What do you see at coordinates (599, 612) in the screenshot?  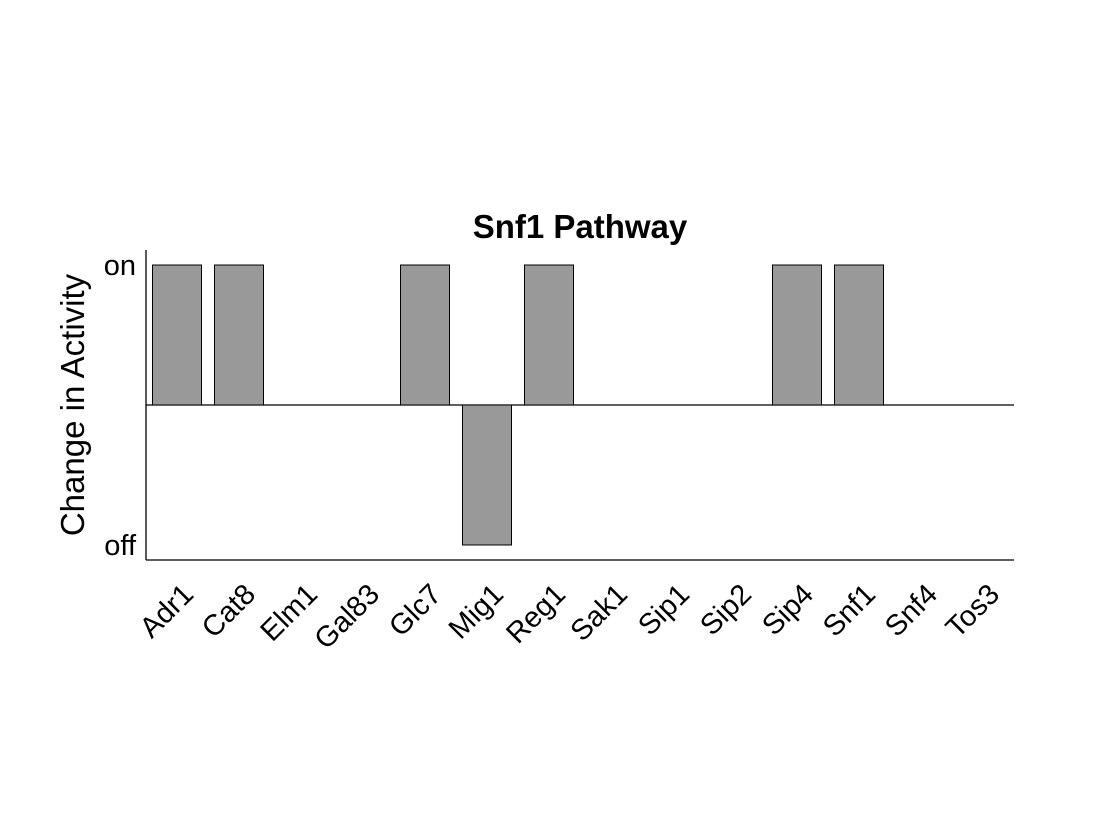 I see `x-tick-label-sak1: Sak1` at bounding box center [599, 612].